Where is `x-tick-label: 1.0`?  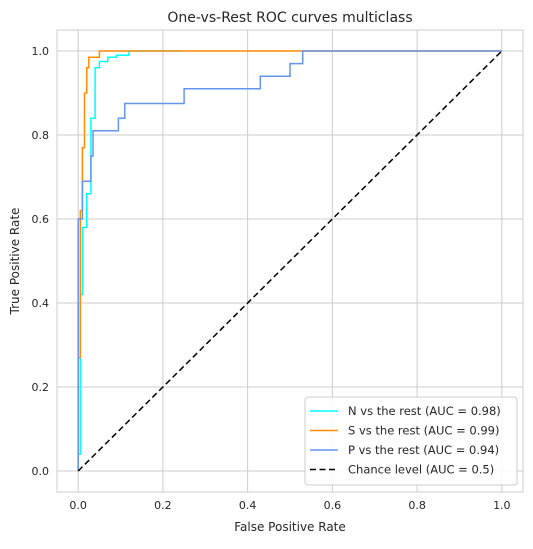 x-tick-label: 1.0 is located at coordinates (502, 505).